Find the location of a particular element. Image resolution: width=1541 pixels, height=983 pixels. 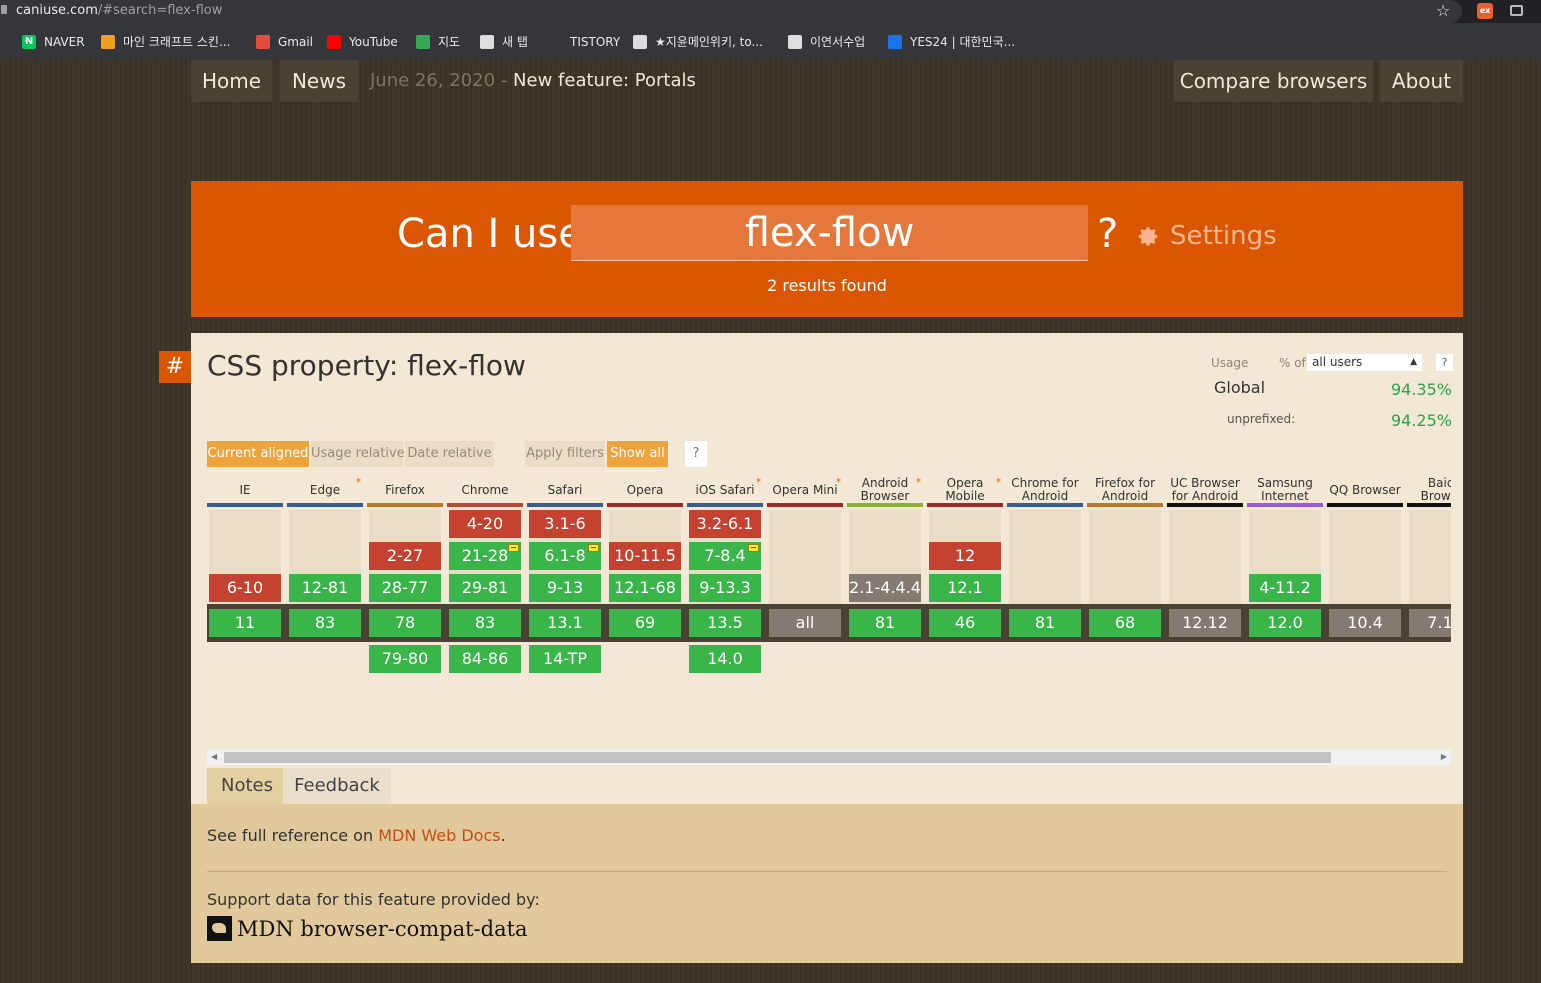

browser-name: Samsung Internet is located at coordinates (1285, 490).